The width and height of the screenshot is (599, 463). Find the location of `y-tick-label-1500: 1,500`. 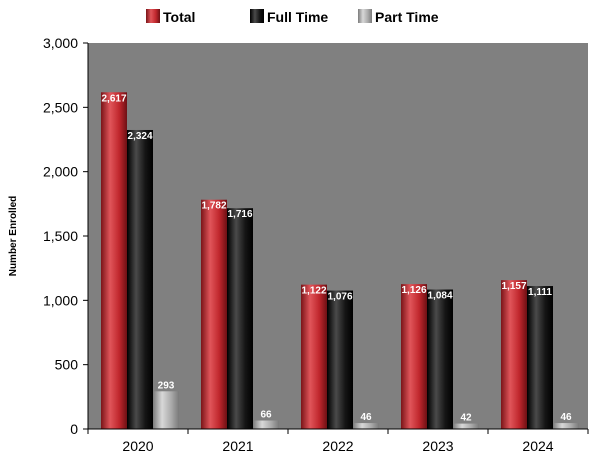

y-tick-label-1500: 1,500 is located at coordinates (60, 236).